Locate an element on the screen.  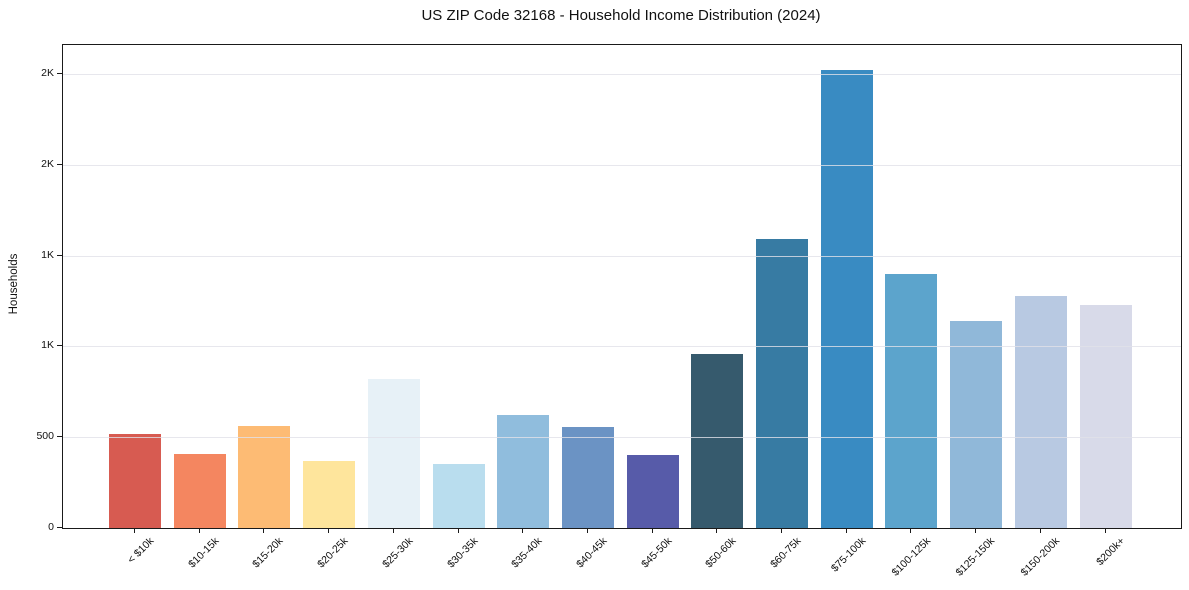
x-tick-label: $15-20k is located at coordinates (268, 553).